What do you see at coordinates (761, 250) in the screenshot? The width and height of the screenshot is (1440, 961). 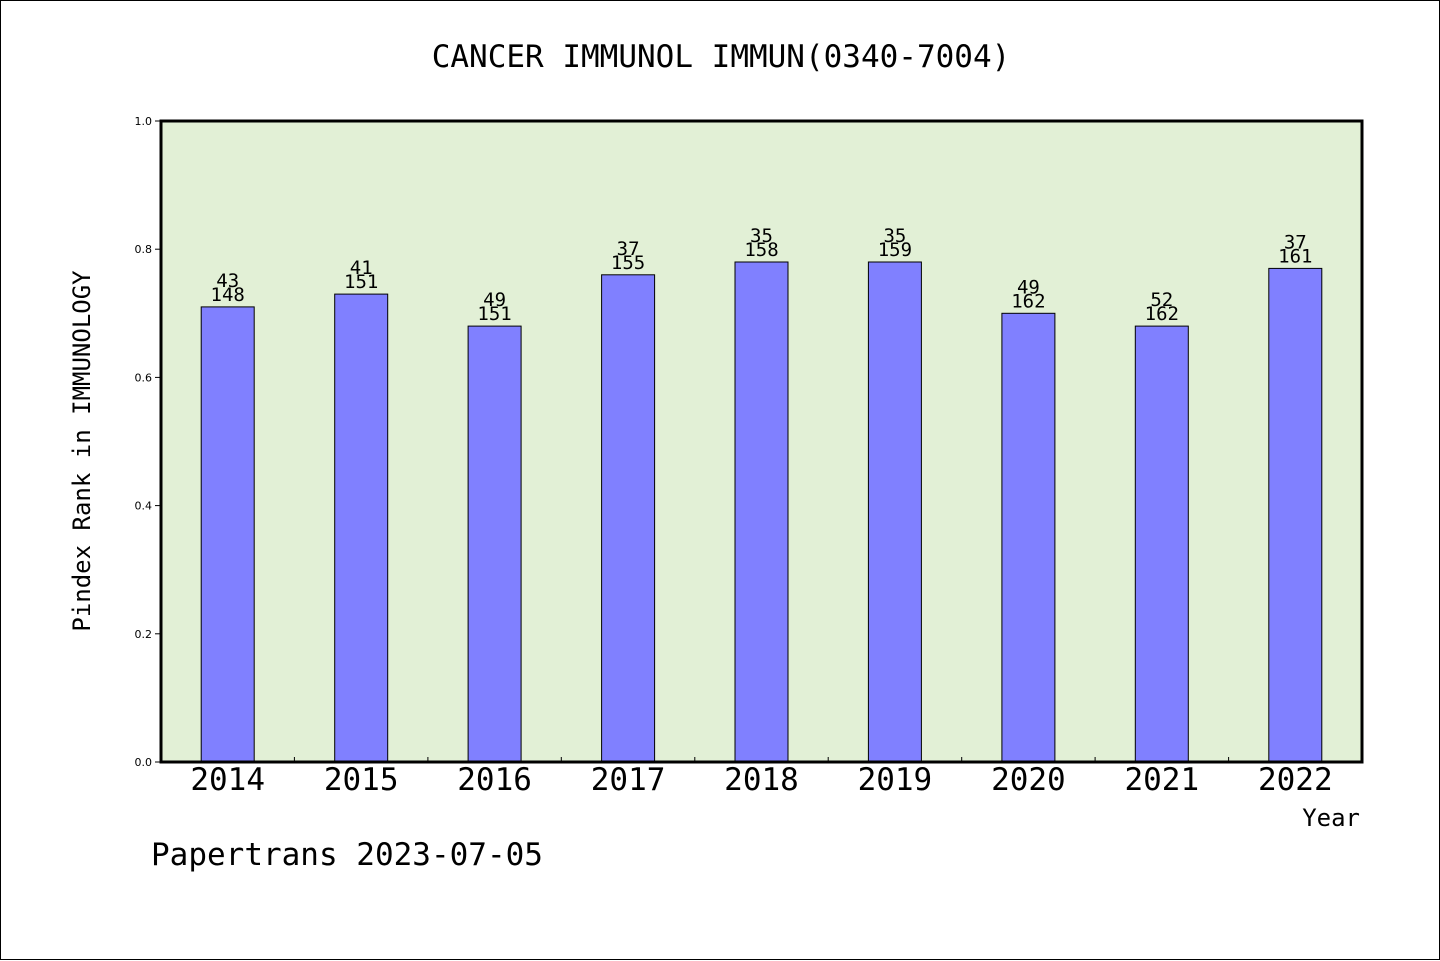 I see `bar-total-label-2018: 158` at bounding box center [761, 250].